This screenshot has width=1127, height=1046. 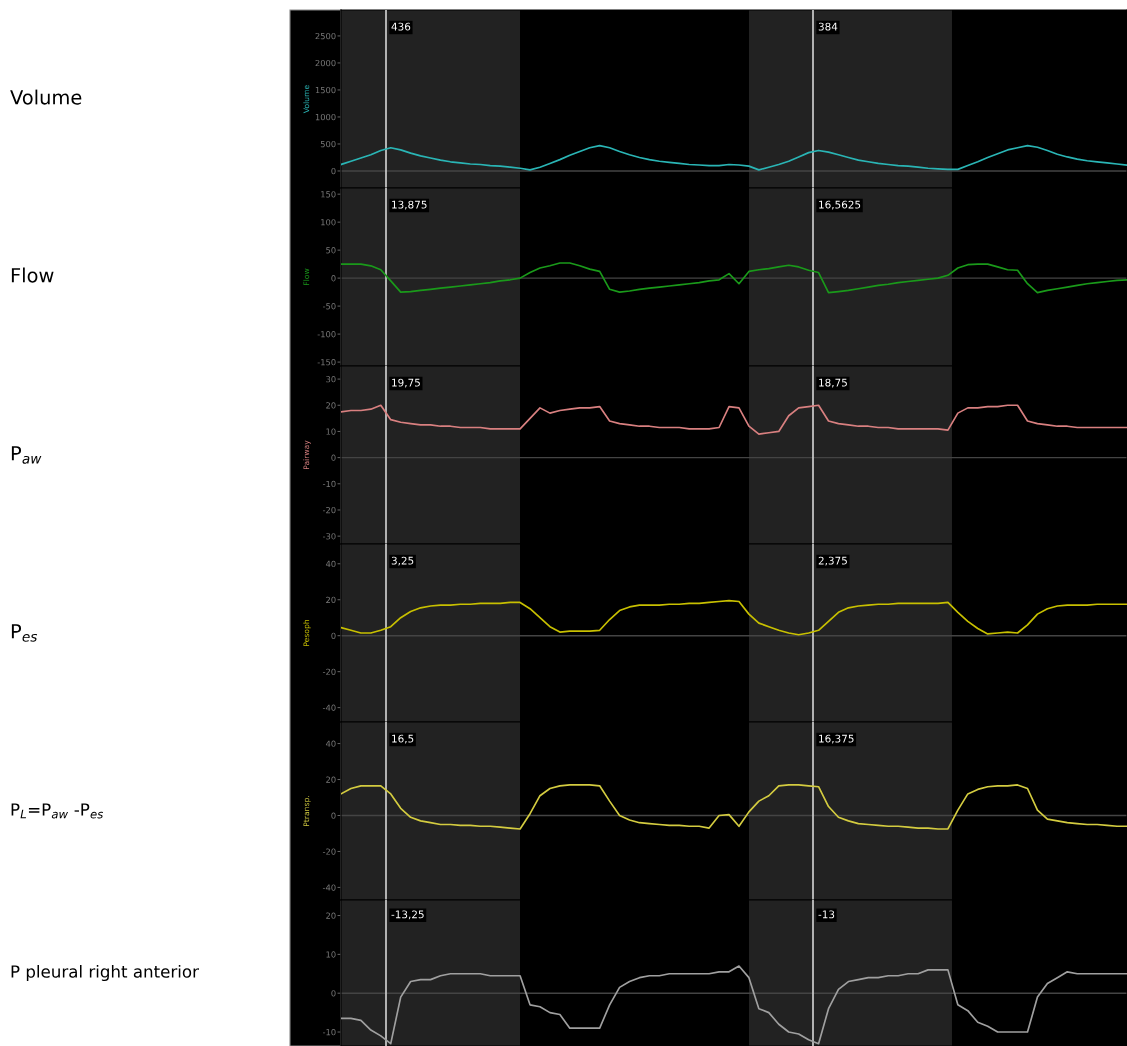 I want to click on annotation: 16,5625, so click(x=840, y=205).